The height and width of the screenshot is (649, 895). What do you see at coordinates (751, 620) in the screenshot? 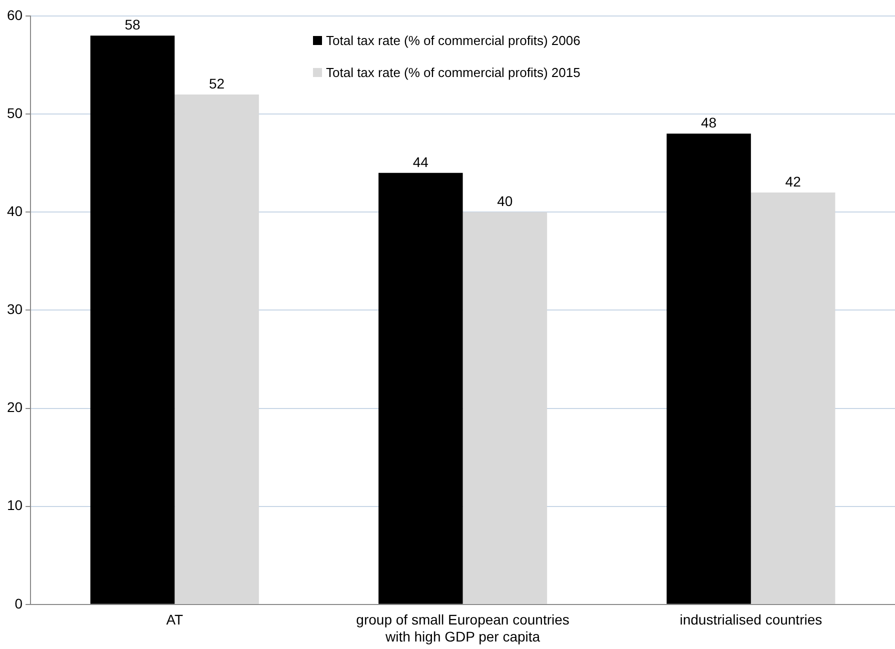
I see `x-tick-label: industrialised countries` at bounding box center [751, 620].